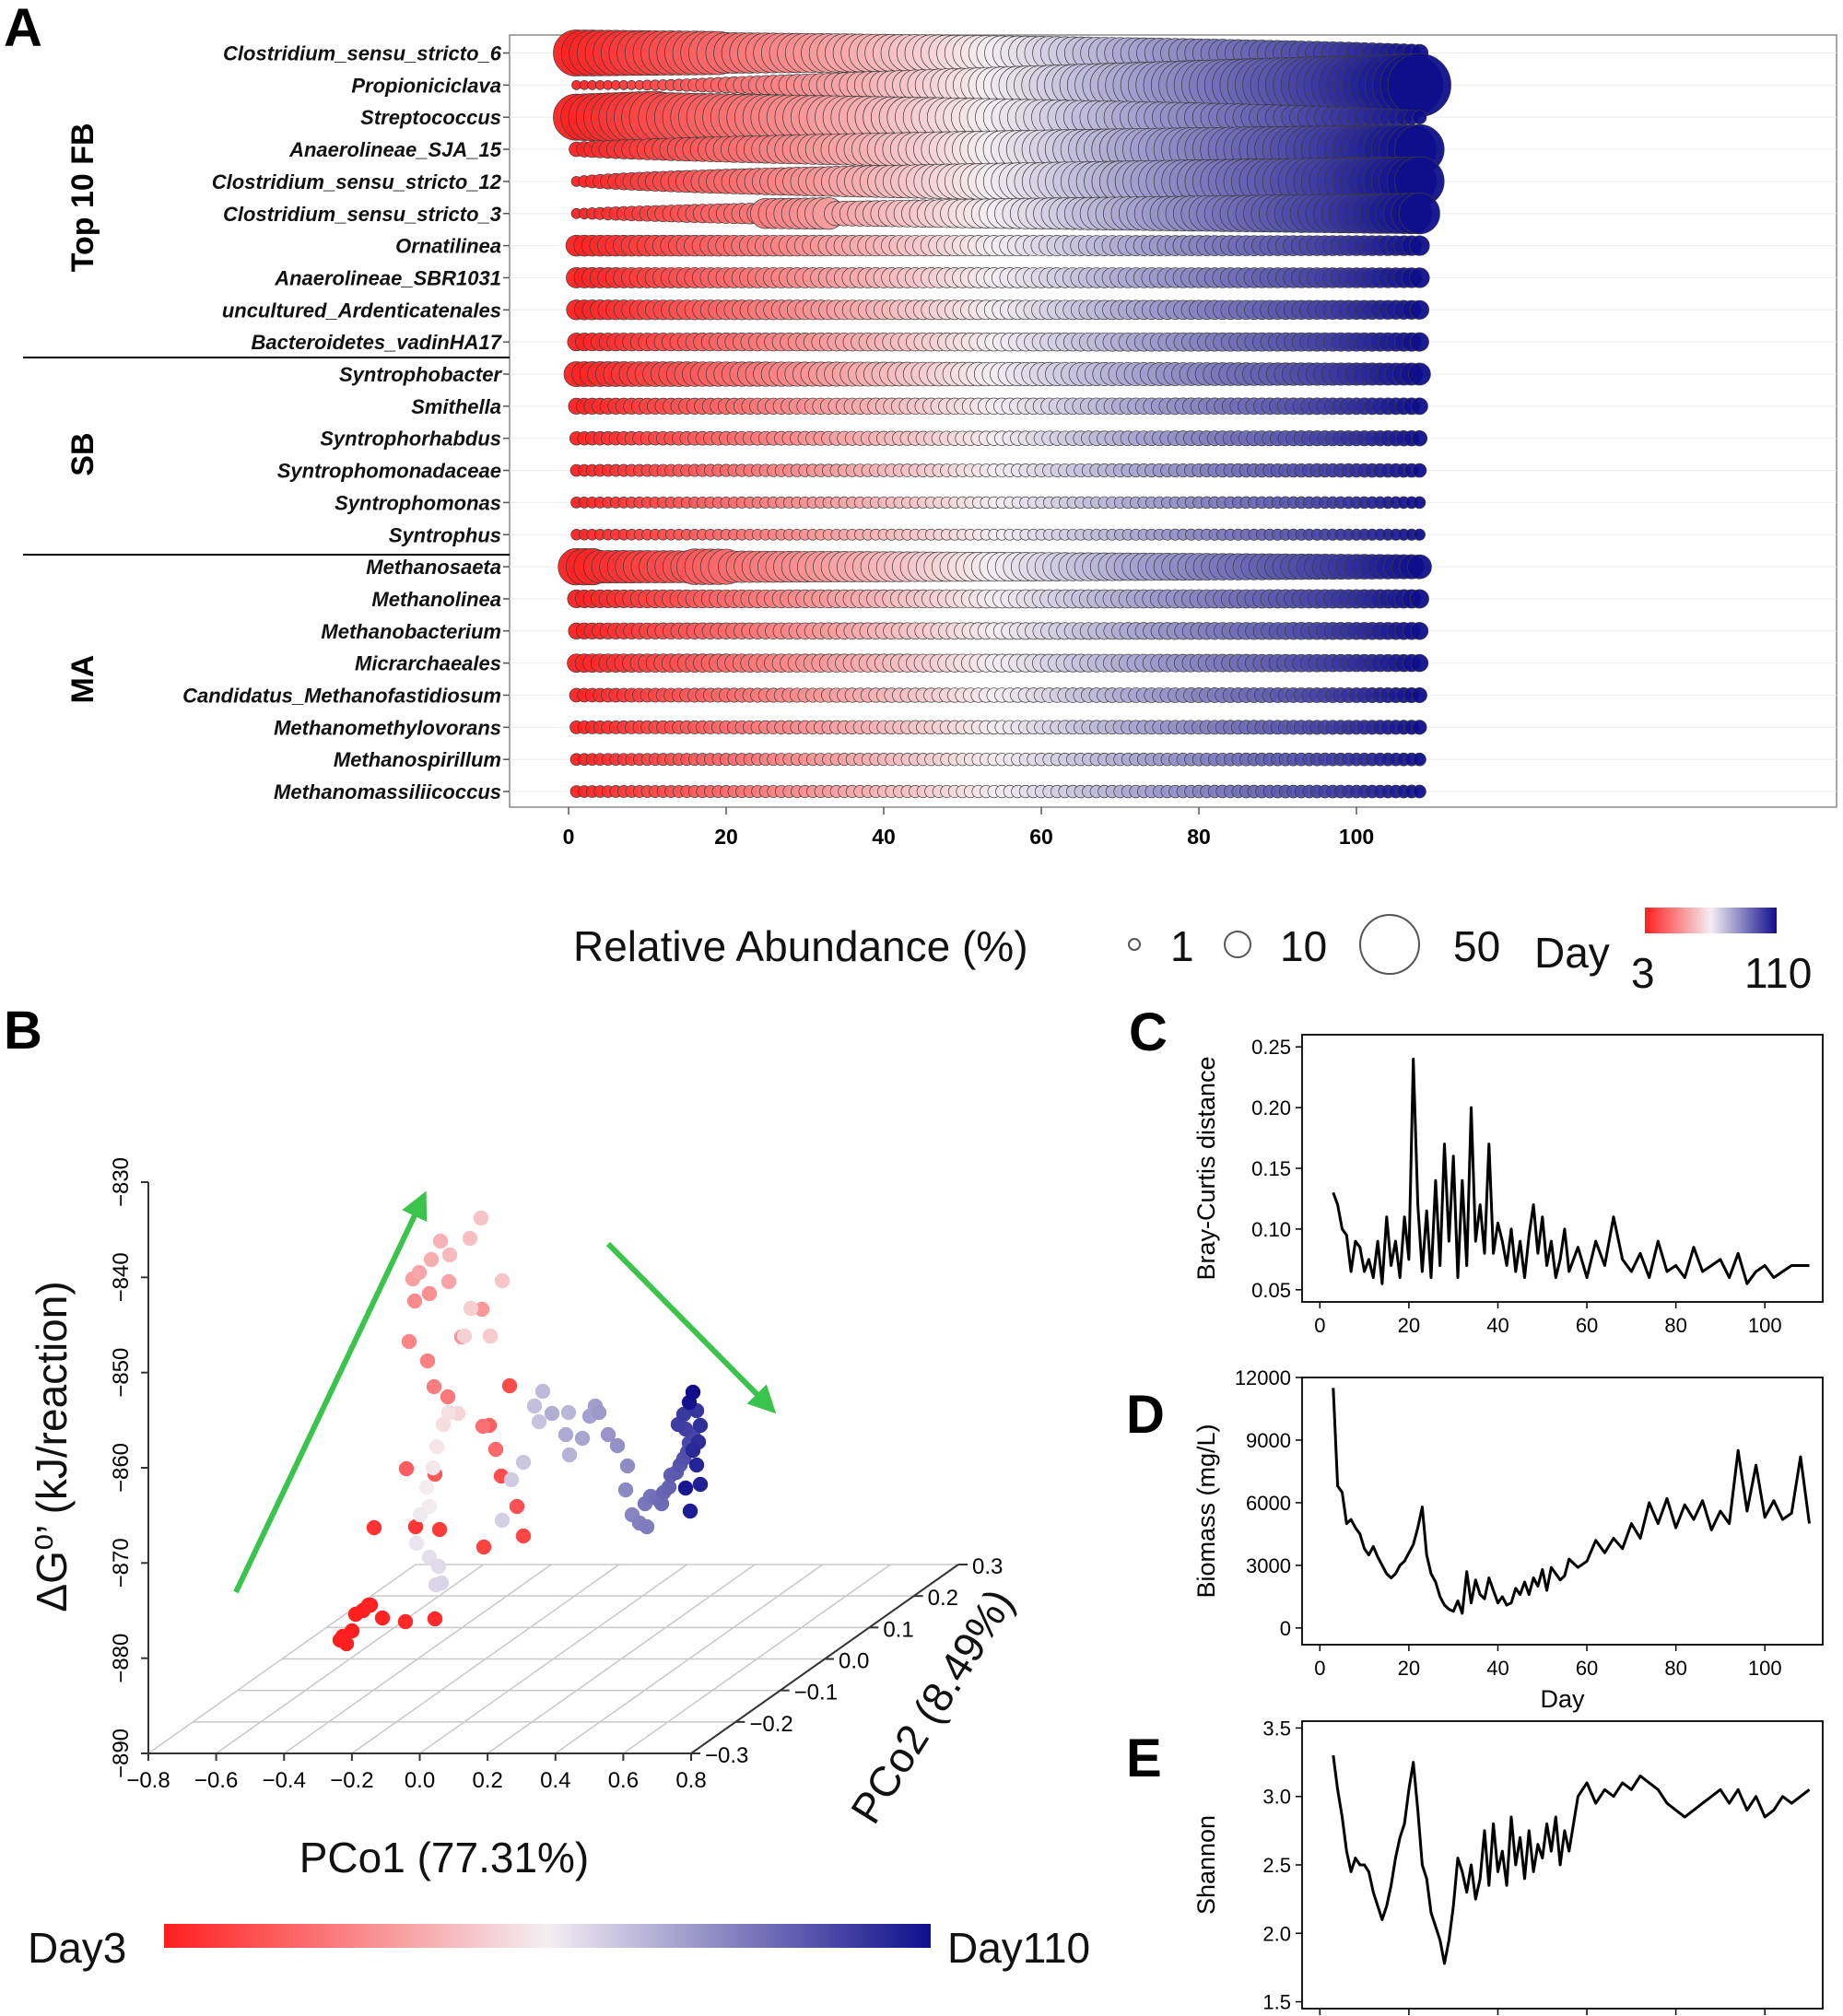  What do you see at coordinates (121, 1373) in the screenshot?
I see `z-tick-label: −850` at bounding box center [121, 1373].